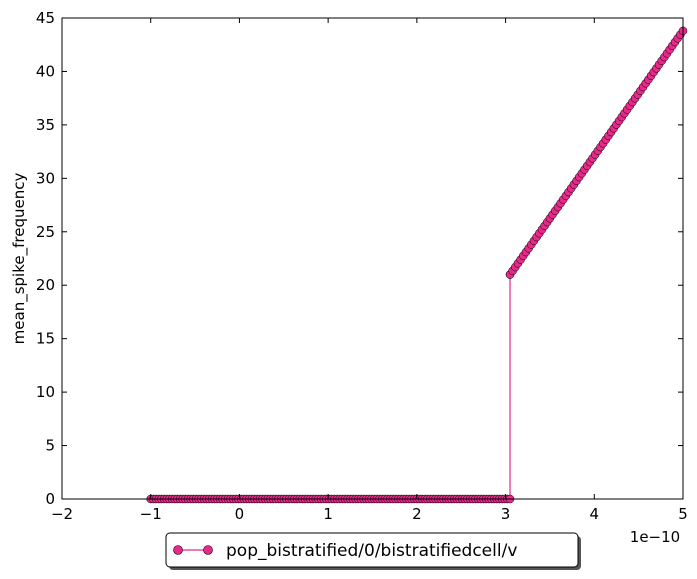  I want to click on y-tick-label: 0, so click(50, 499).